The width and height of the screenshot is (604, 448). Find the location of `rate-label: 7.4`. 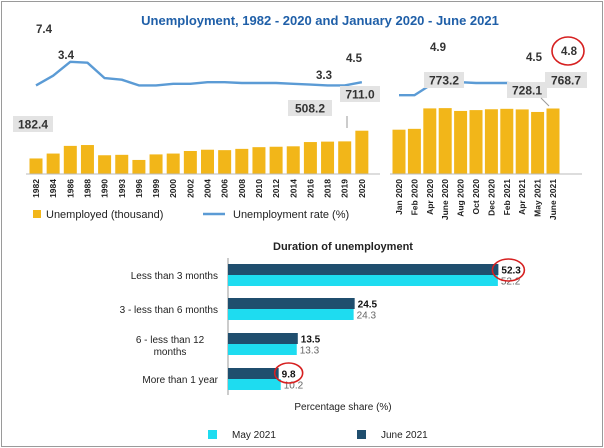

rate-label: 7.4 is located at coordinates (44, 30).